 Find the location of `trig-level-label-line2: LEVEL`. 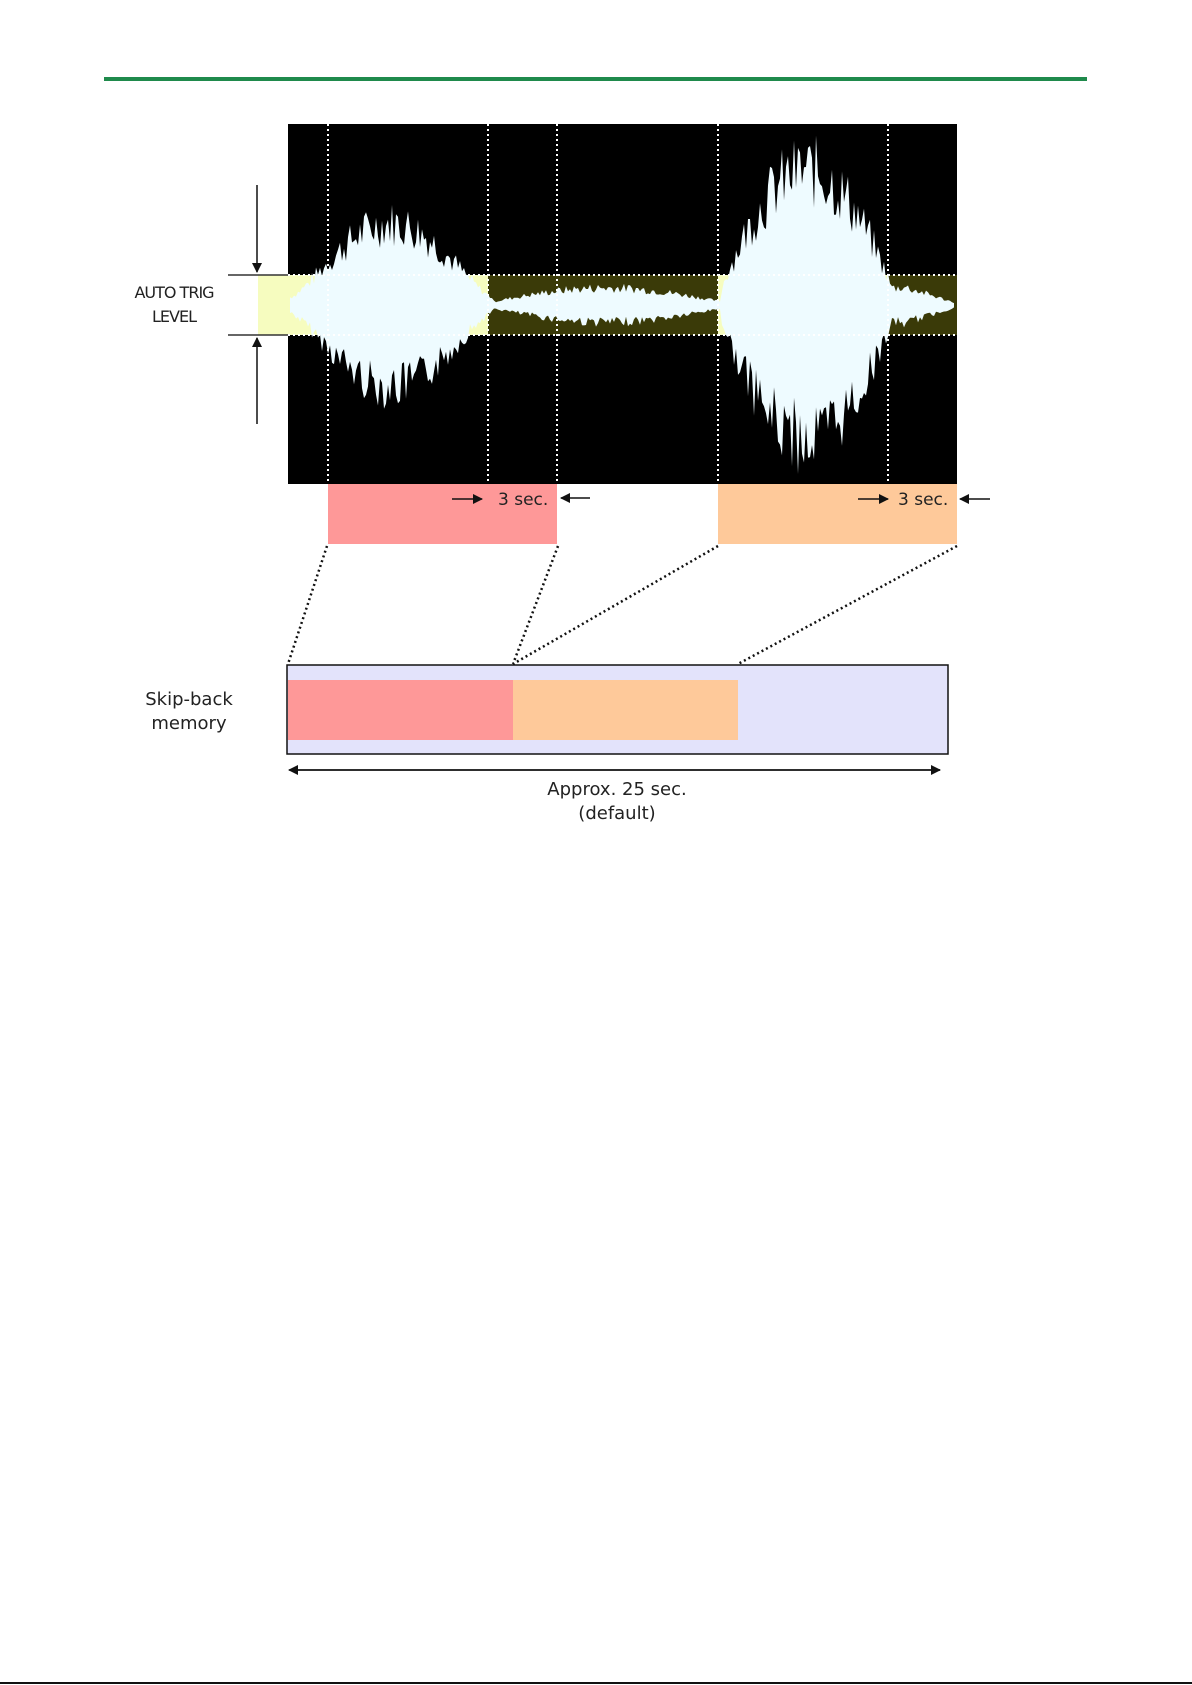

trig-level-label-line2: LEVEL is located at coordinates (174, 316).